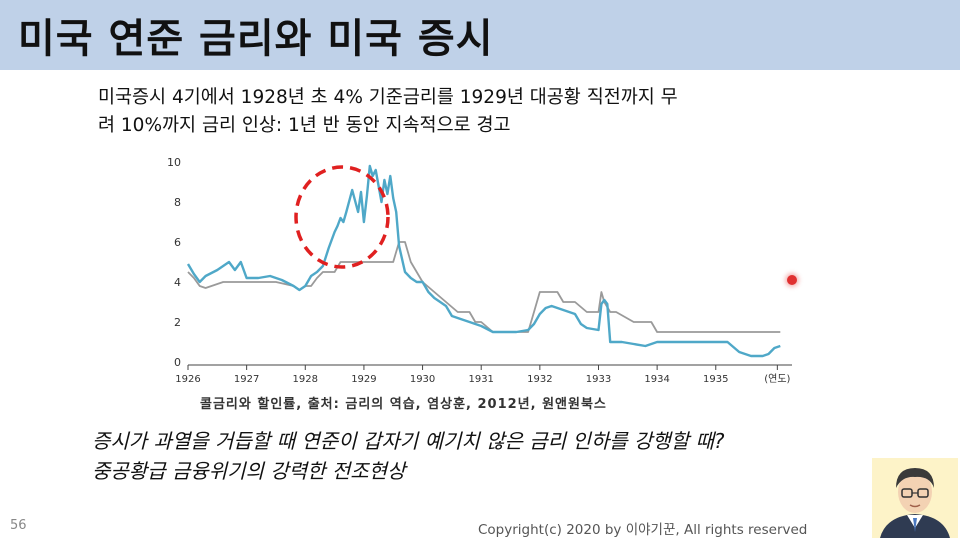 The height and width of the screenshot is (540, 960). I want to click on x-tick-label: (연도), so click(777, 379).